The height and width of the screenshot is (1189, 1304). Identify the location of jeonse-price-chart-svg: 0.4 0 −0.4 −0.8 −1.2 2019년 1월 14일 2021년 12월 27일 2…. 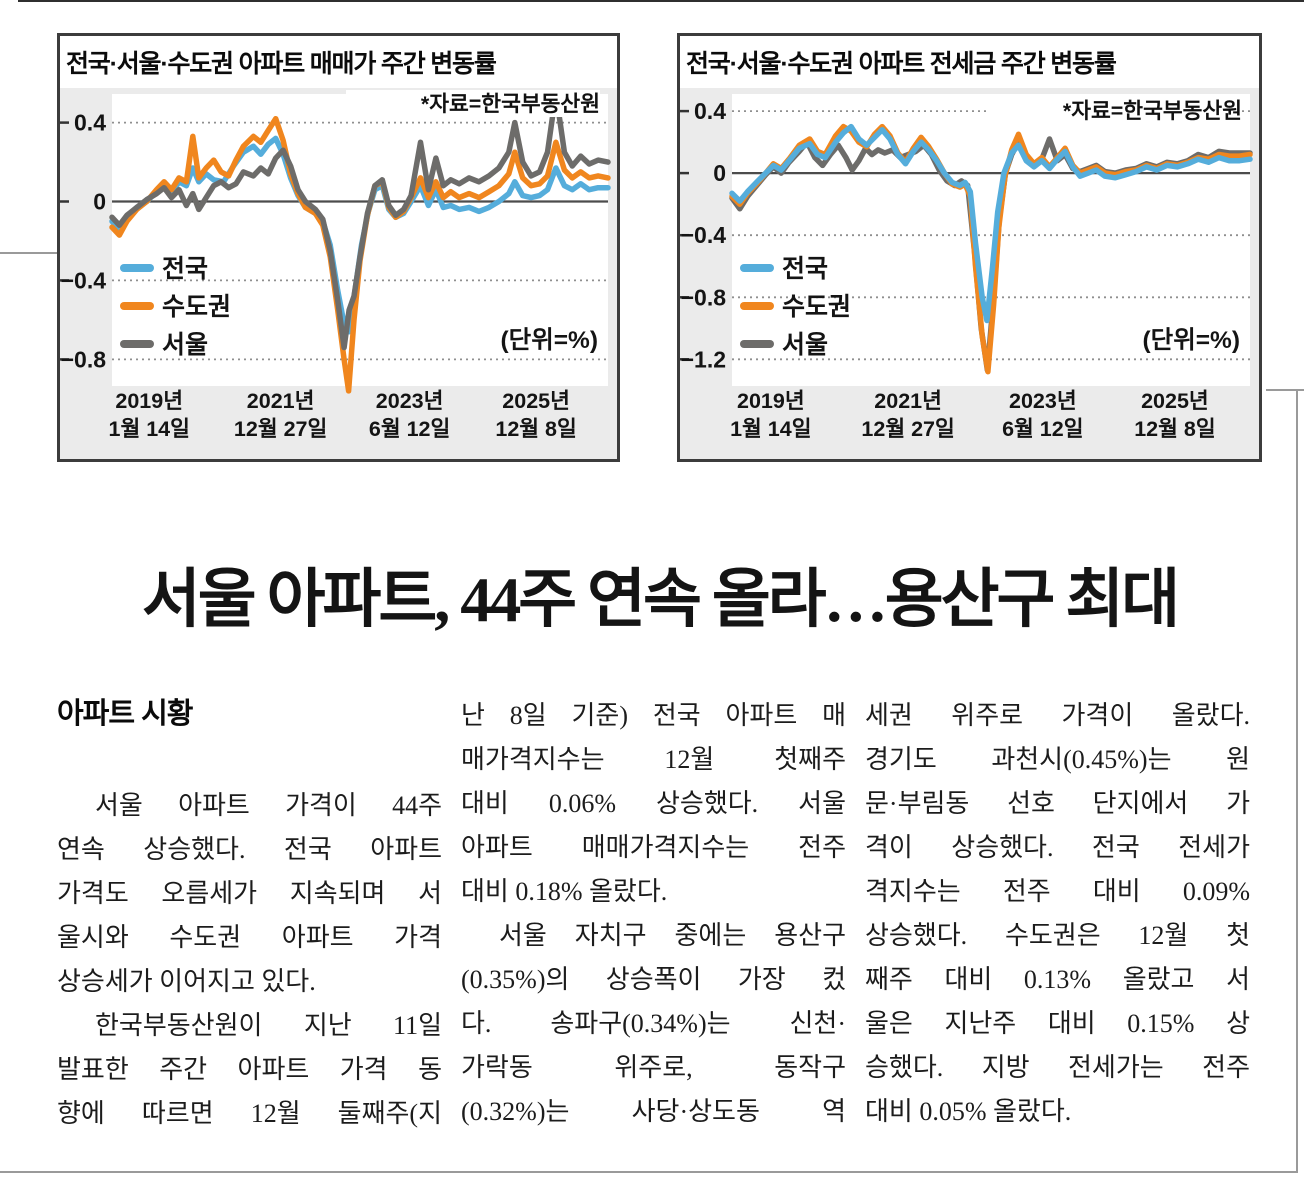
(966, 267).